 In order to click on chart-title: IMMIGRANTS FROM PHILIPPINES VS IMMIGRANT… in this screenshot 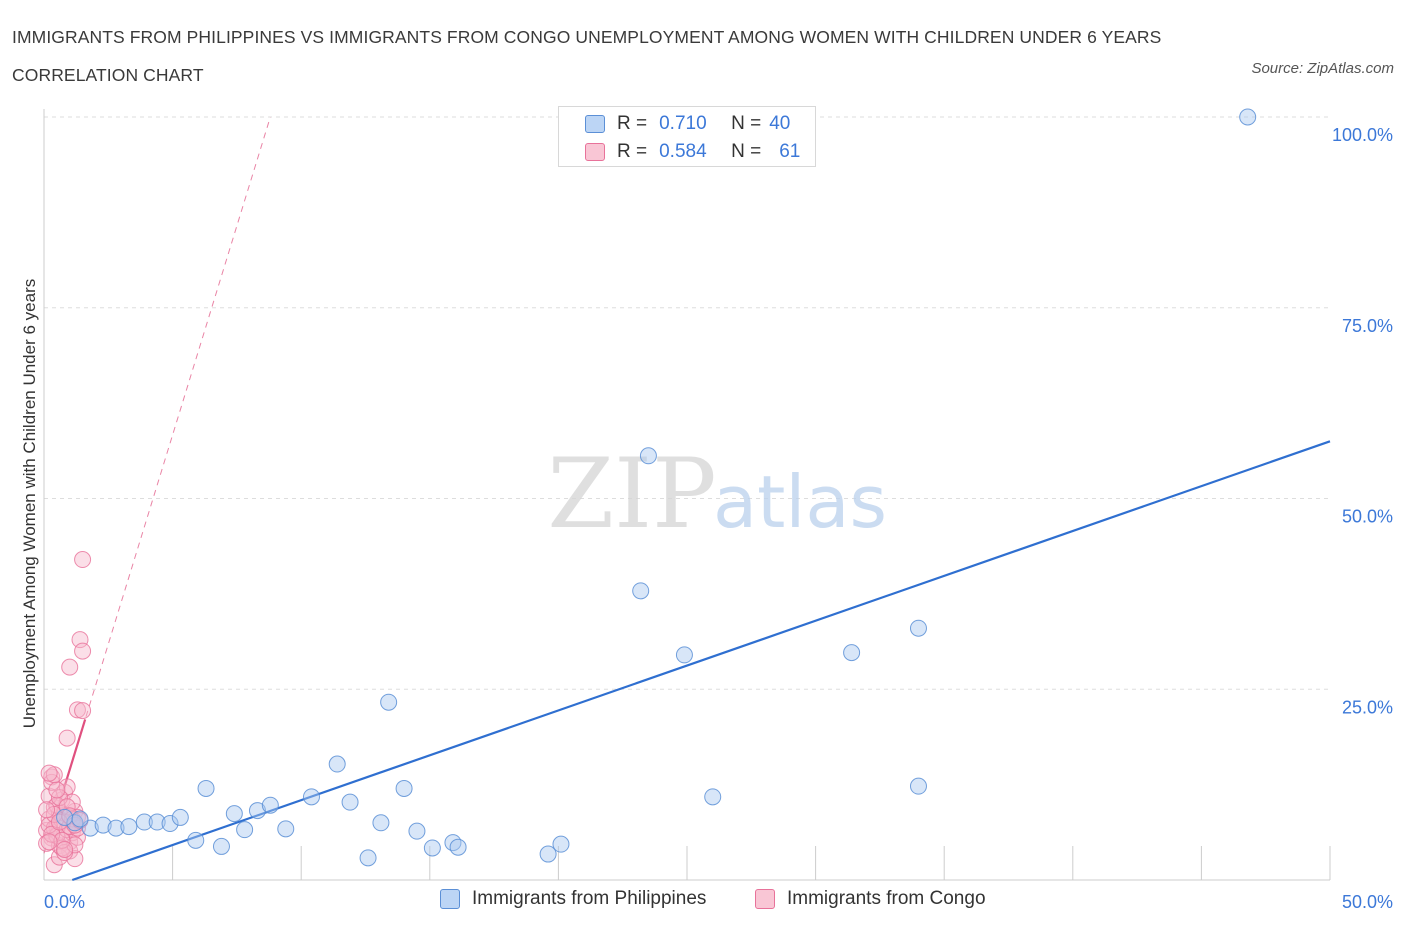, I will do `click(587, 56)`.